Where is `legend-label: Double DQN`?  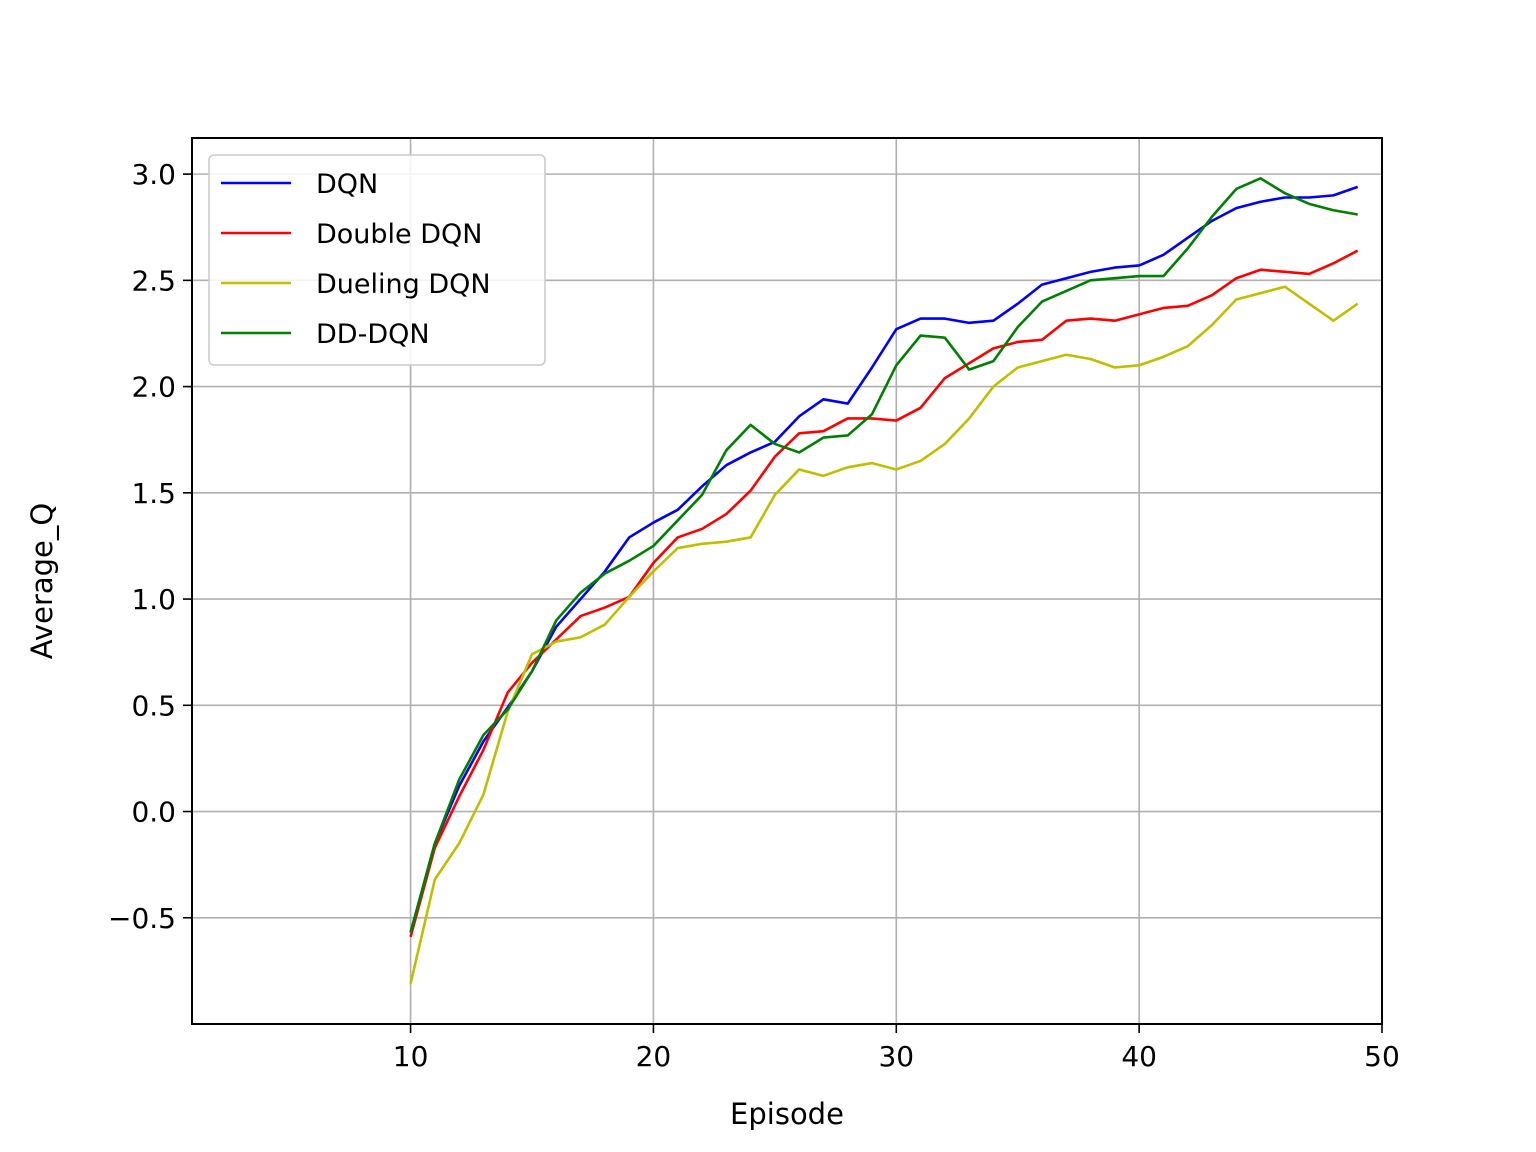 legend-label: Double DQN is located at coordinates (399, 234).